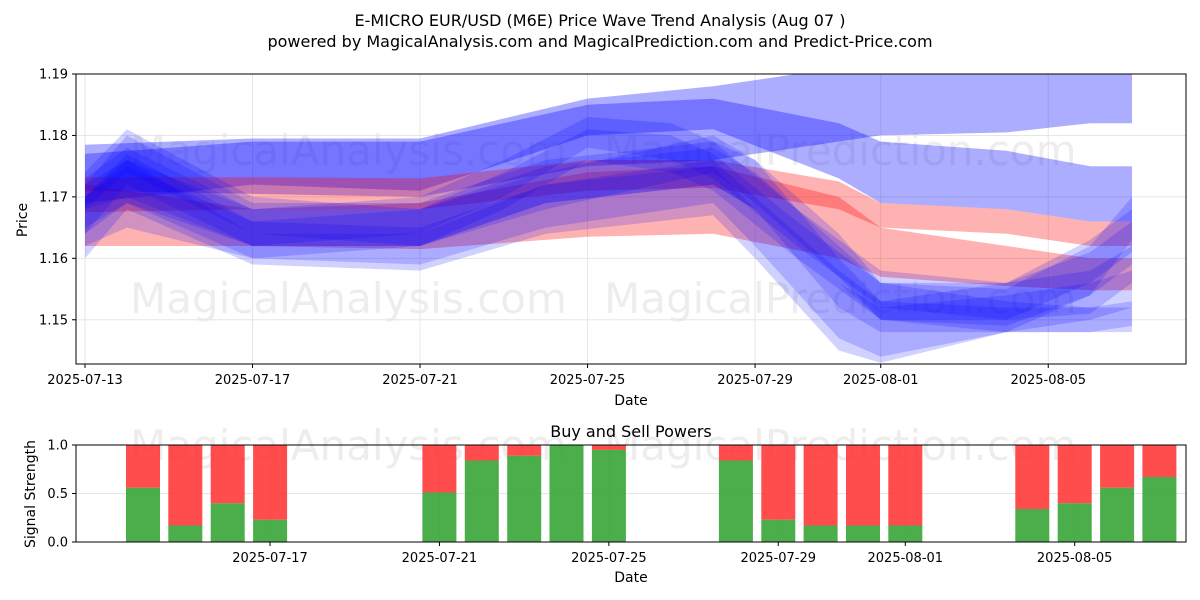 This screenshot has height=600, width=1200. Describe the element at coordinates (1048, 380) in the screenshot. I see `price-x-tick-label: 2025-08-05` at that location.